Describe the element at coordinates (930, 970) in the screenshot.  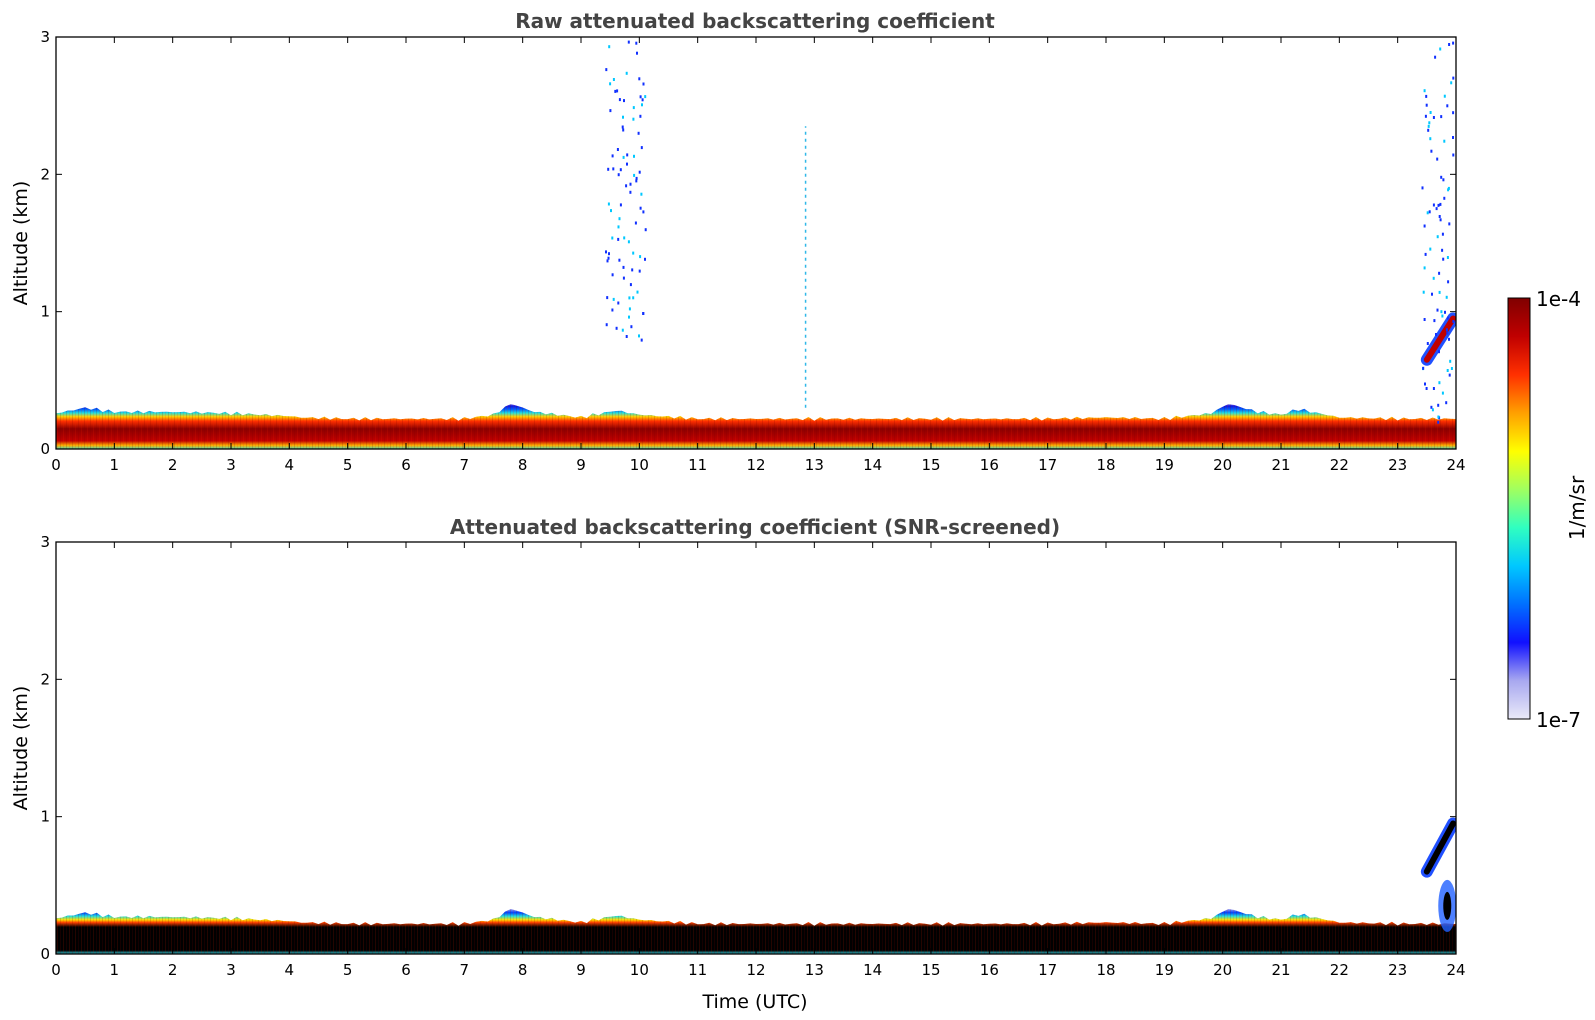
I see `x-tick-label: 15` at that location.